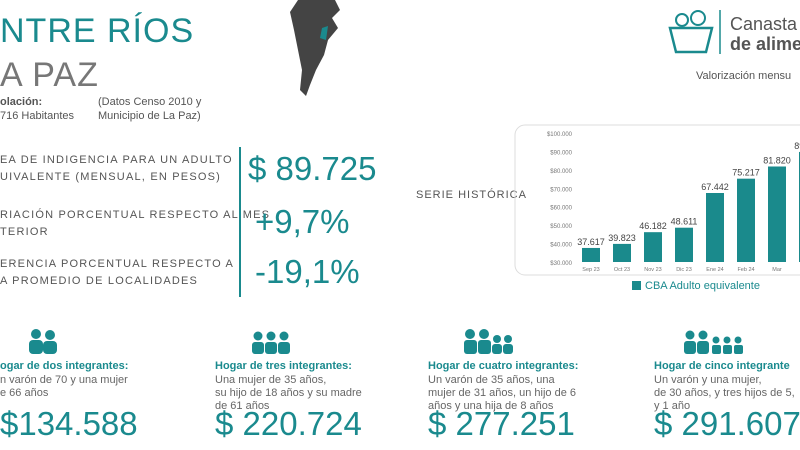  I want to click on indicator-label: UIVALENTE (MENSUAL, EN PESOS), so click(111, 177).